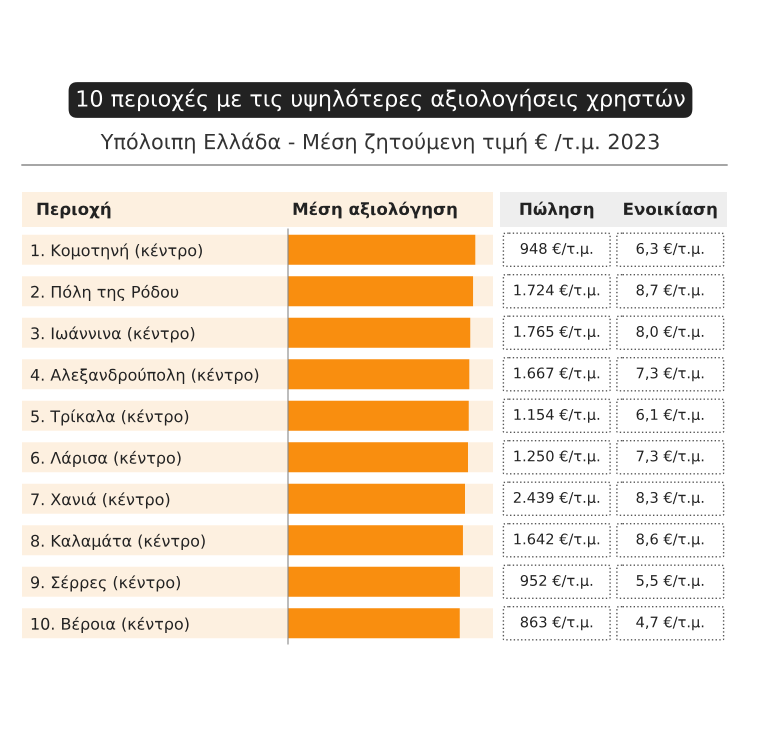 The height and width of the screenshot is (733, 761). Describe the element at coordinates (557, 540) in the screenshot. I see `text: 1.642 €/τ.μ.` at that location.